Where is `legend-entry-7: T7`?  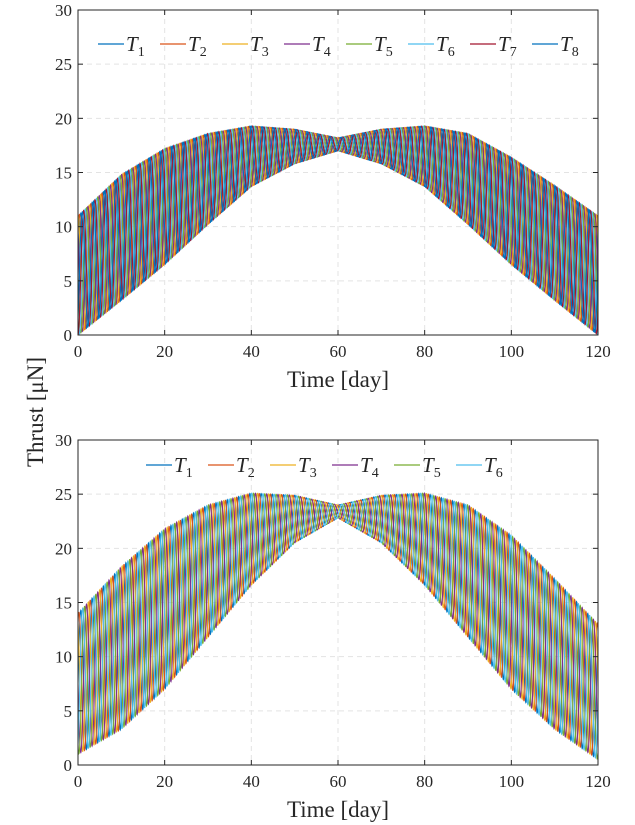
legend-entry-7: T7 is located at coordinates (507, 46).